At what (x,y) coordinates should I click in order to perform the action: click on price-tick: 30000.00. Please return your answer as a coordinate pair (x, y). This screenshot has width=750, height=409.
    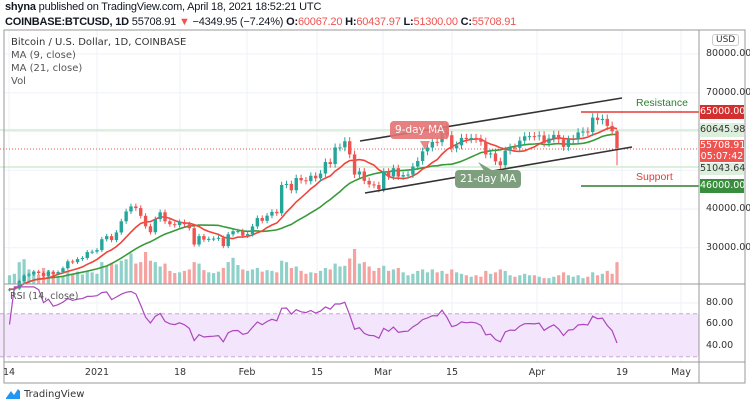
    Looking at the image, I should click on (728, 247).